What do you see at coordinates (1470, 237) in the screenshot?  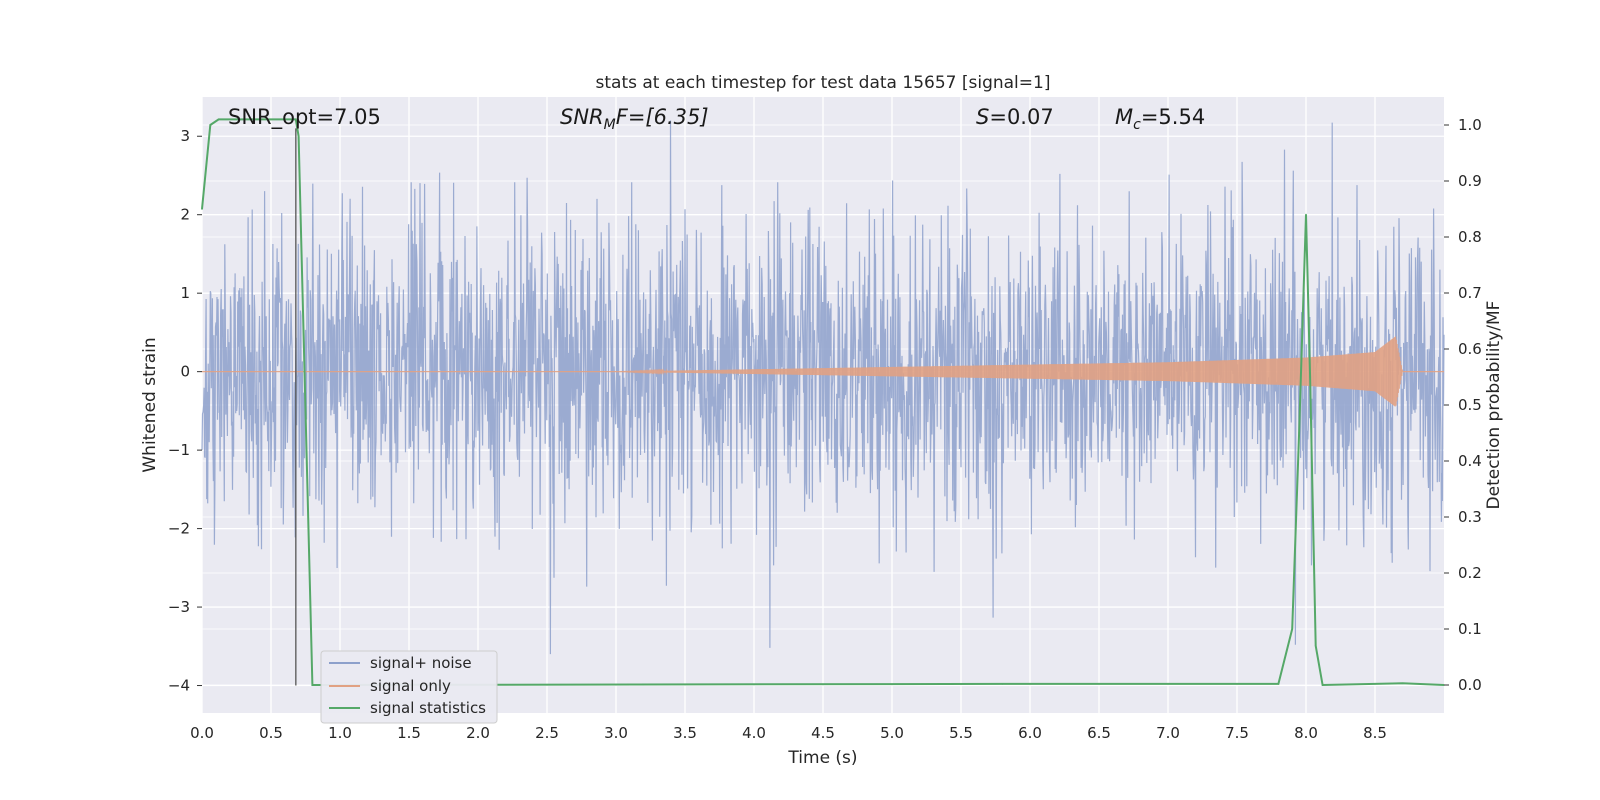 I see `y2-tick-label: 0.8` at bounding box center [1470, 237].